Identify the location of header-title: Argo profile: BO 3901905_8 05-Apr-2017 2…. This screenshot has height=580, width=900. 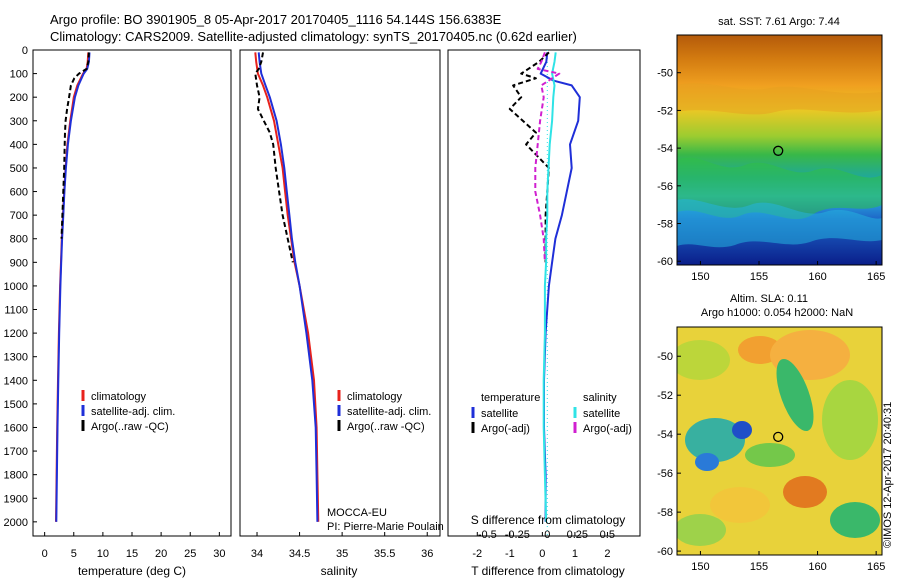
(276, 19).